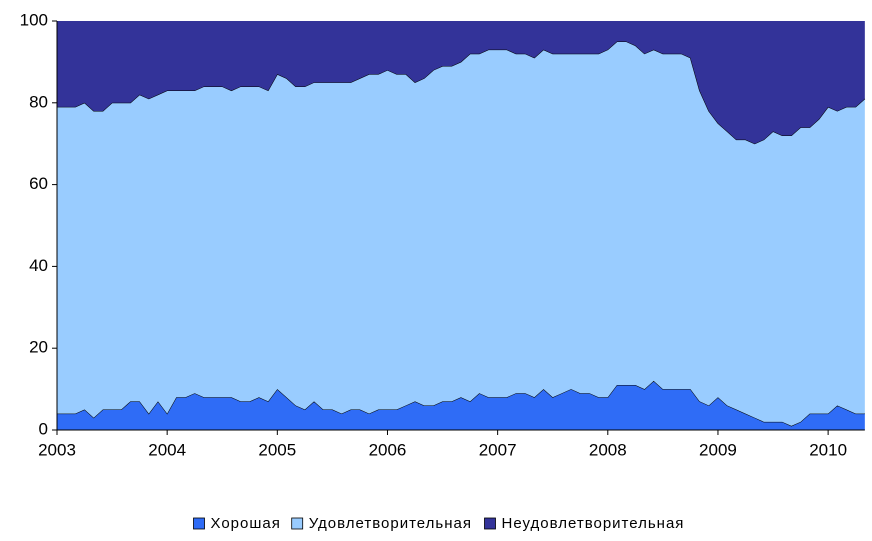  Describe the element at coordinates (38, 347) in the screenshot. I see `y-tick-label: 20` at that location.